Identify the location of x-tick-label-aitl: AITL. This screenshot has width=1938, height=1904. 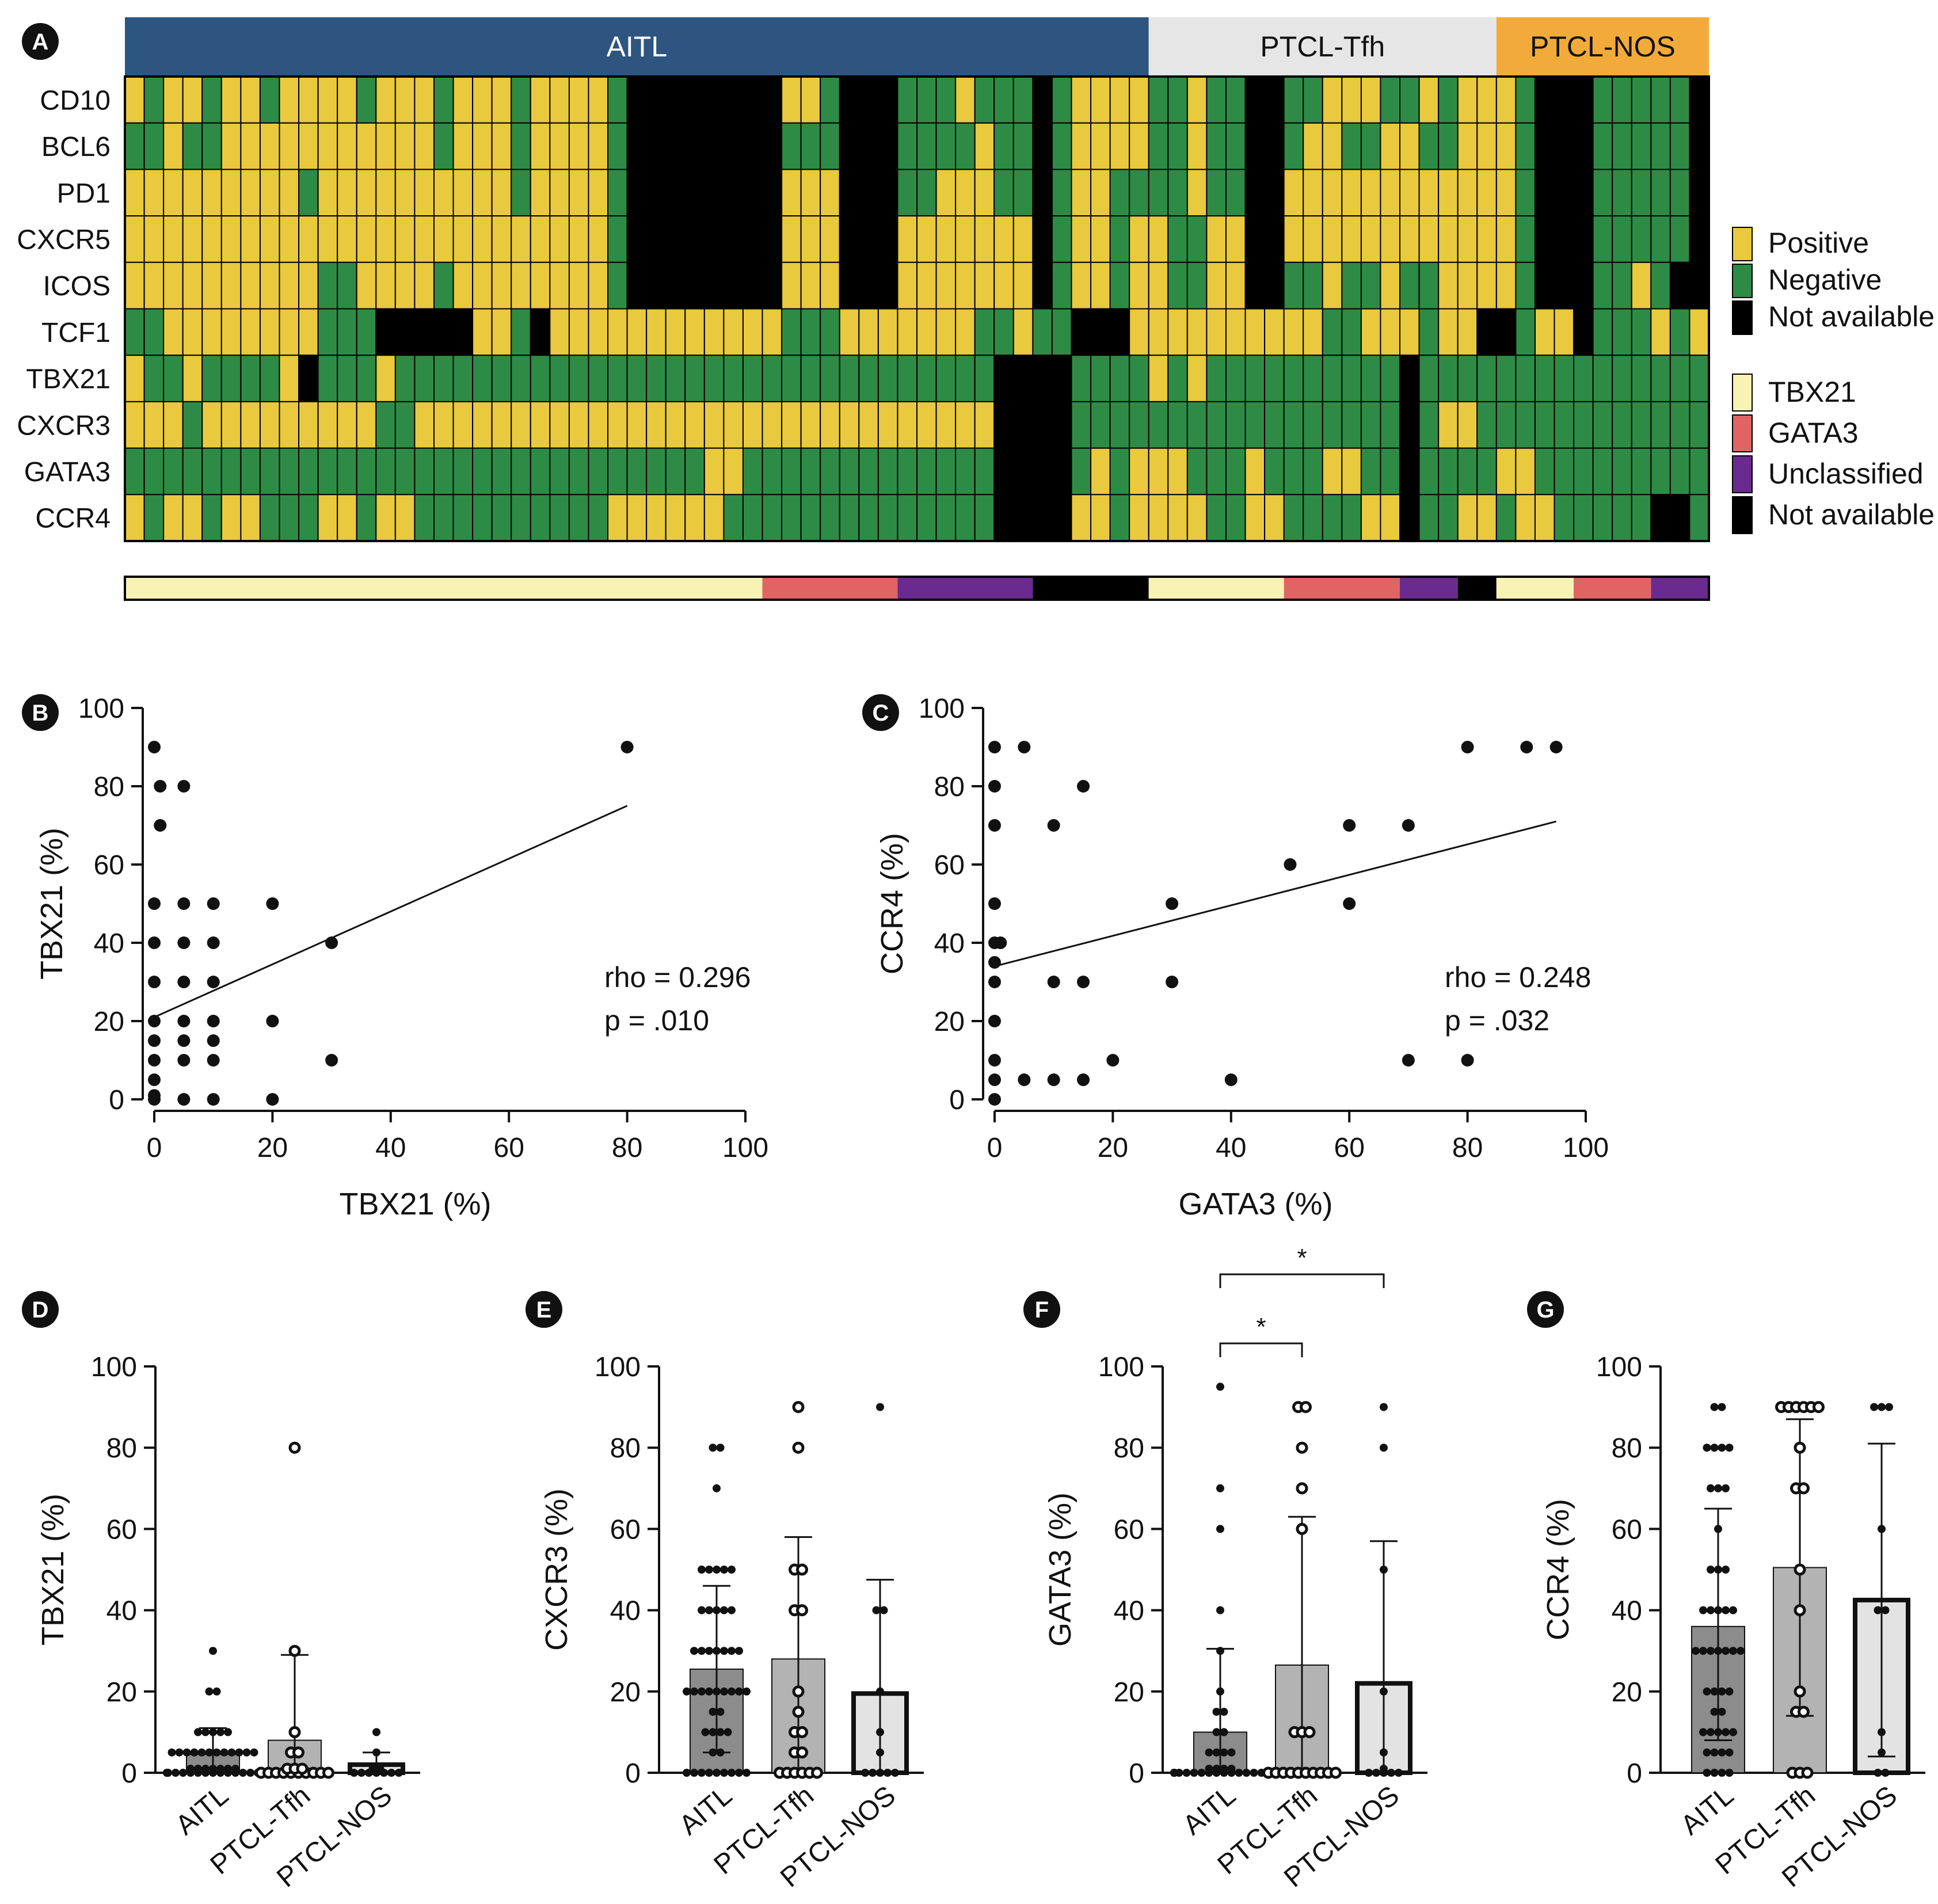
(705, 1811).